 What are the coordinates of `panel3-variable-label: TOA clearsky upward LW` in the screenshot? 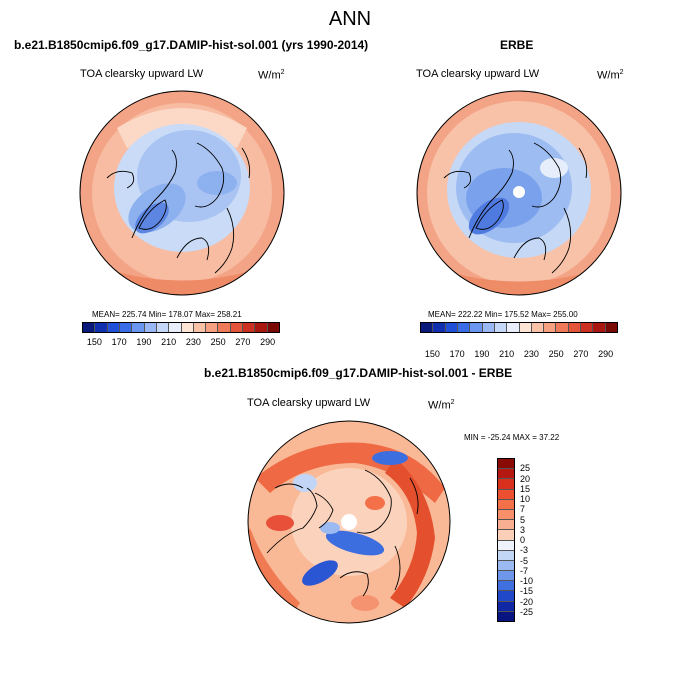 It's located at (309, 403).